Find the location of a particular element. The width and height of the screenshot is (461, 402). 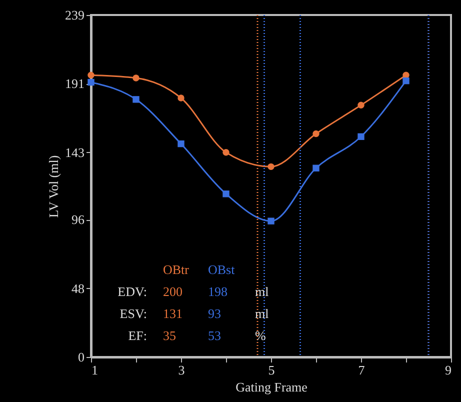

y-tick-label: 143 is located at coordinates (74, 152).